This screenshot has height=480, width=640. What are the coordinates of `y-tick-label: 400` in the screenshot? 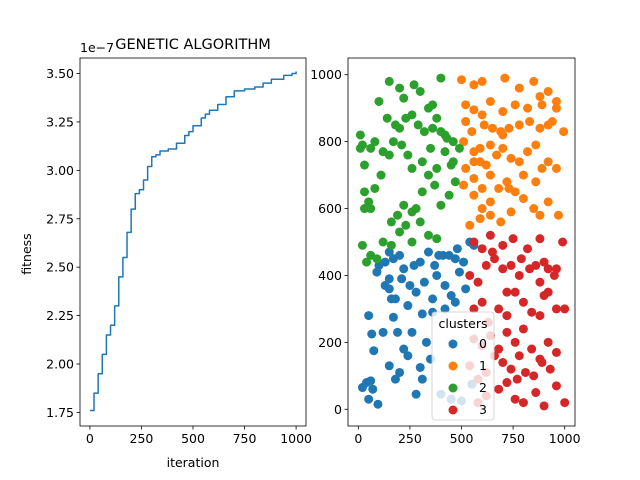 It's located at (330, 275).